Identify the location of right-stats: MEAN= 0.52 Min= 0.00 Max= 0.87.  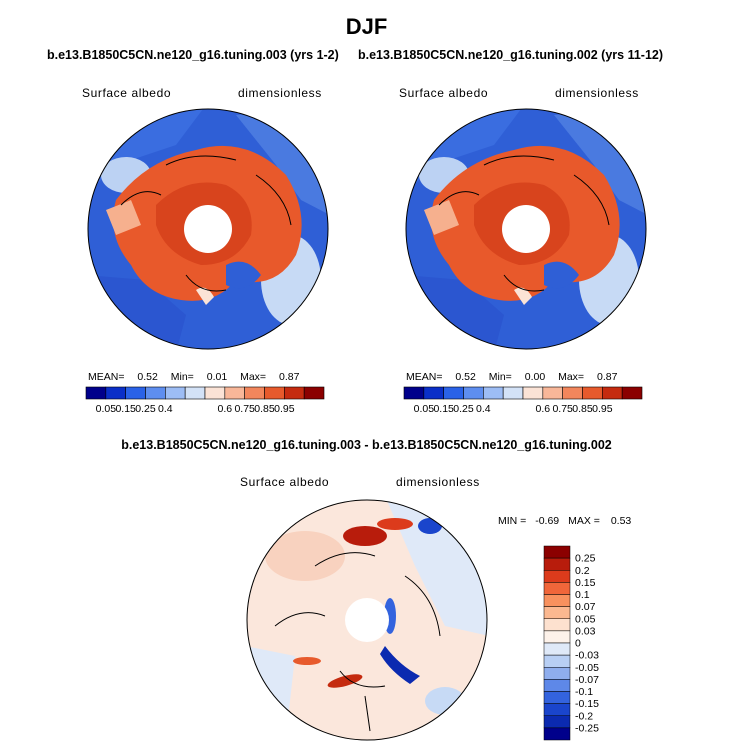
(511, 377).